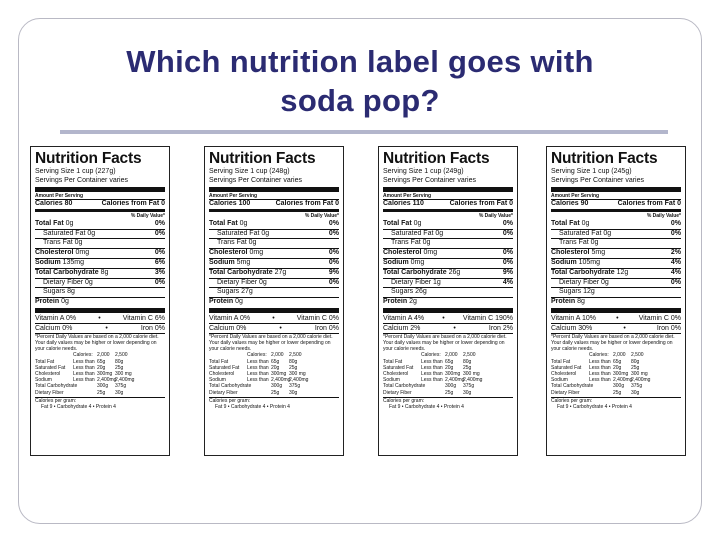 This screenshot has width=720, height=540. I want to click on footnote-grid-cell: 300g, so click(277, 386).